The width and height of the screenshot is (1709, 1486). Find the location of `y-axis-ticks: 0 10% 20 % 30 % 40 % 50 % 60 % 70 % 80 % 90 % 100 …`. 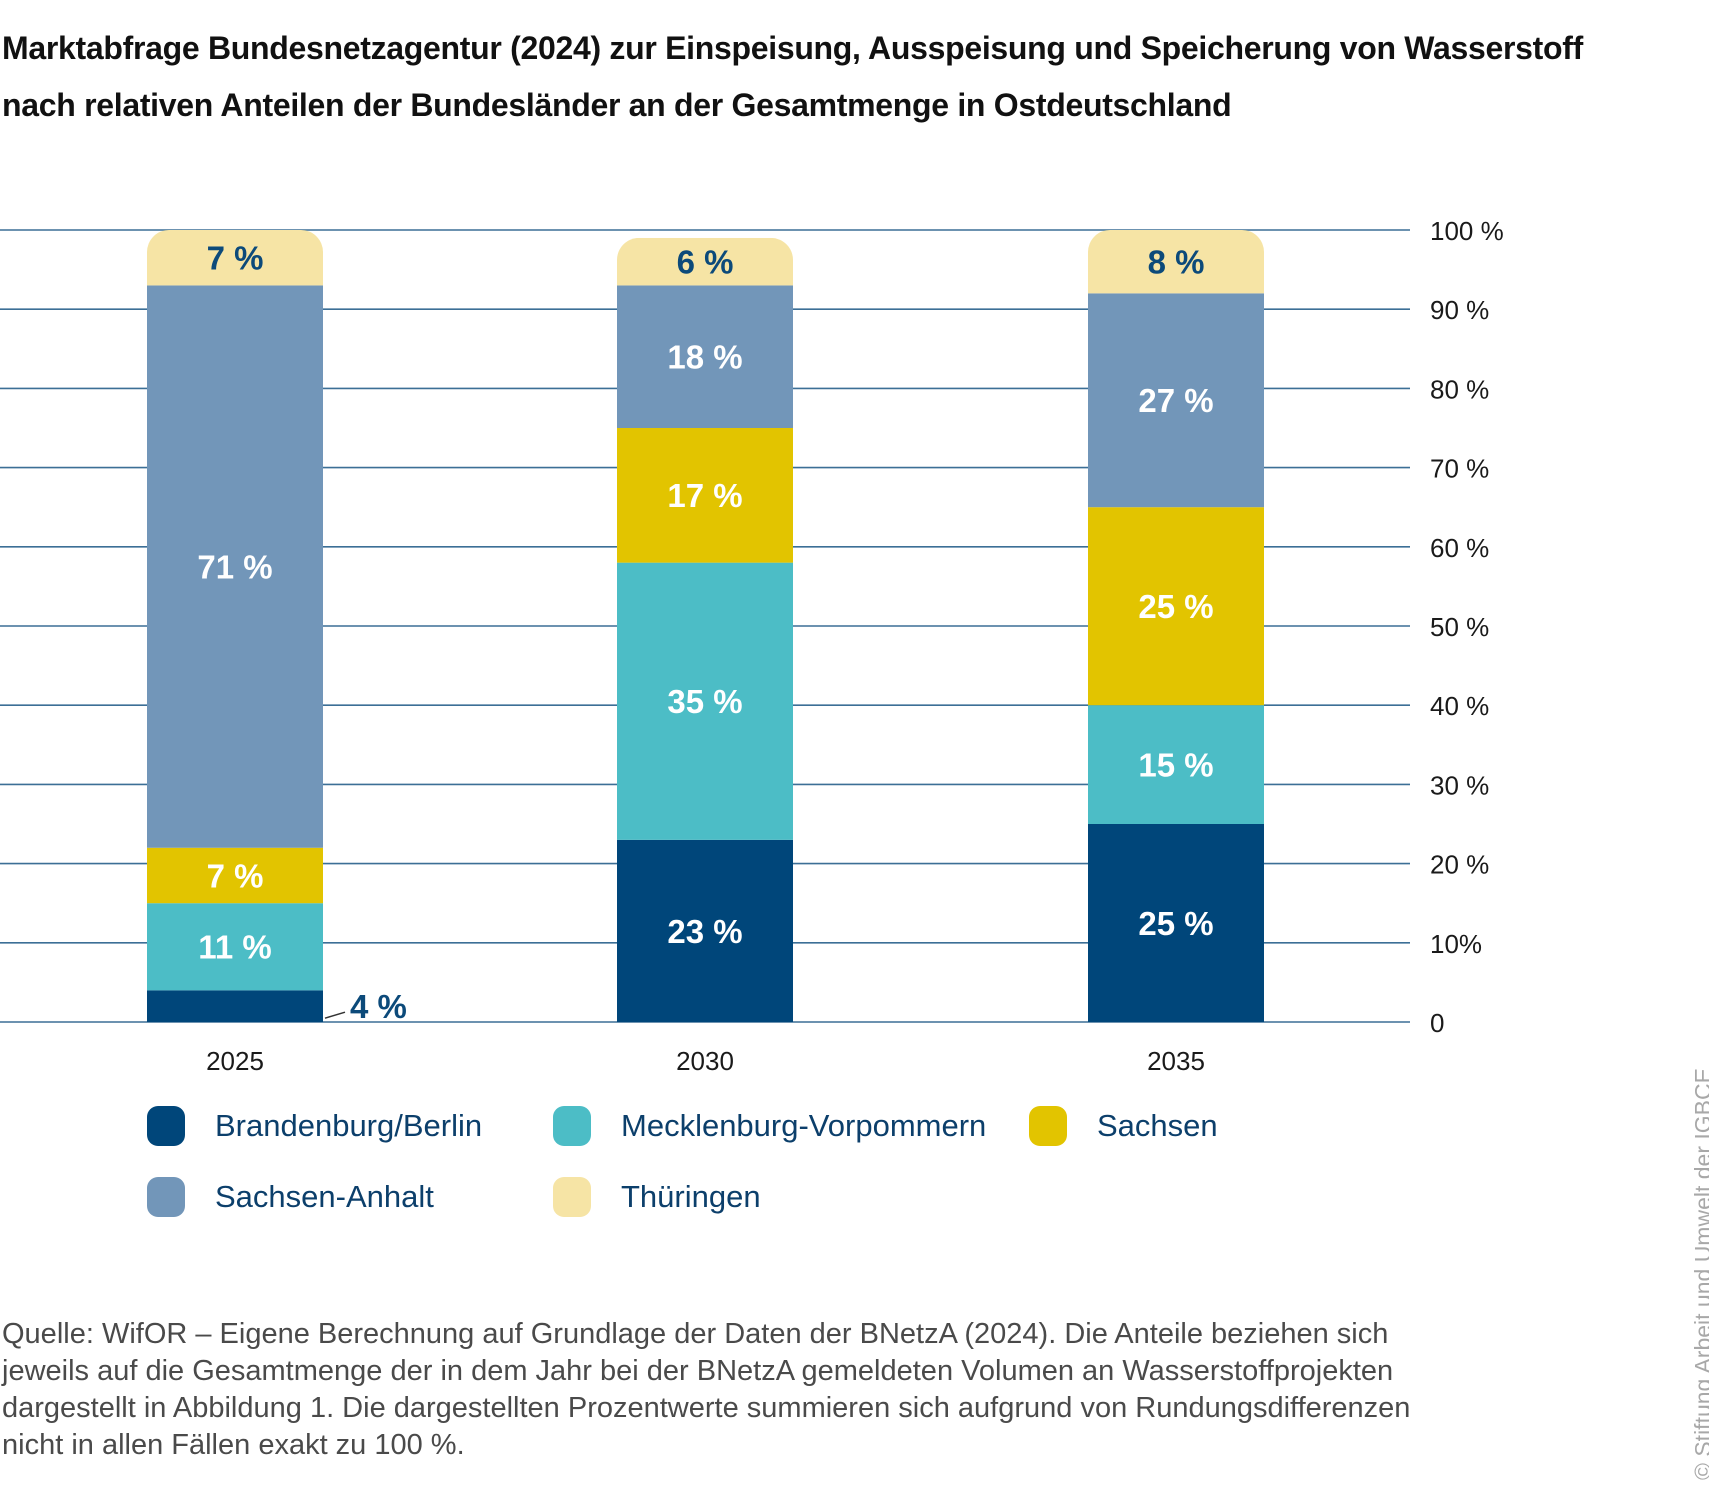

y-axis-ticks: 0 10% 20 % 30 % 40 % 50 % 60 % 70 % 80 % 90 % 100 … is located at coordinates (1467, 627).